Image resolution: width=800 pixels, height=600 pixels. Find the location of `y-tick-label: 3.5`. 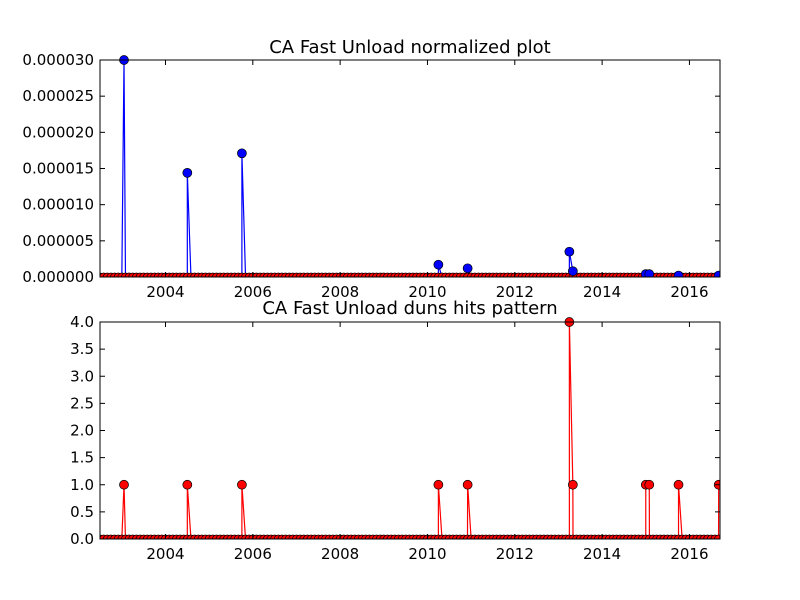

y-tick-label: 3.5 is located at coordinates (82, 349).